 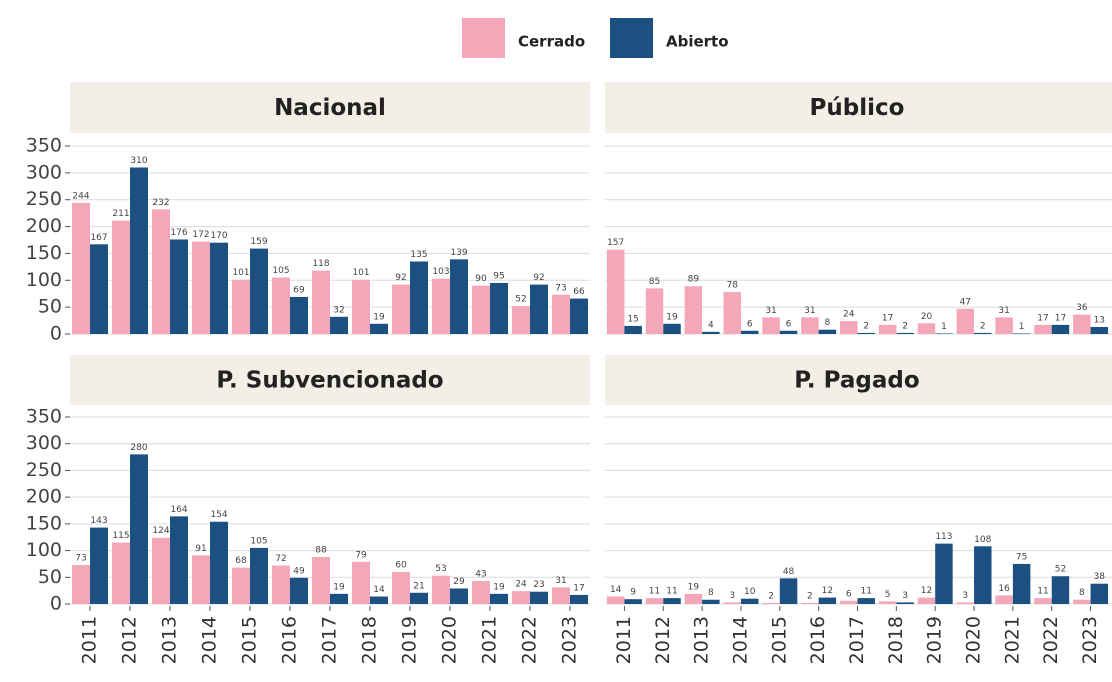 I want to click on value-label: 244, so click(x=80, y=196).